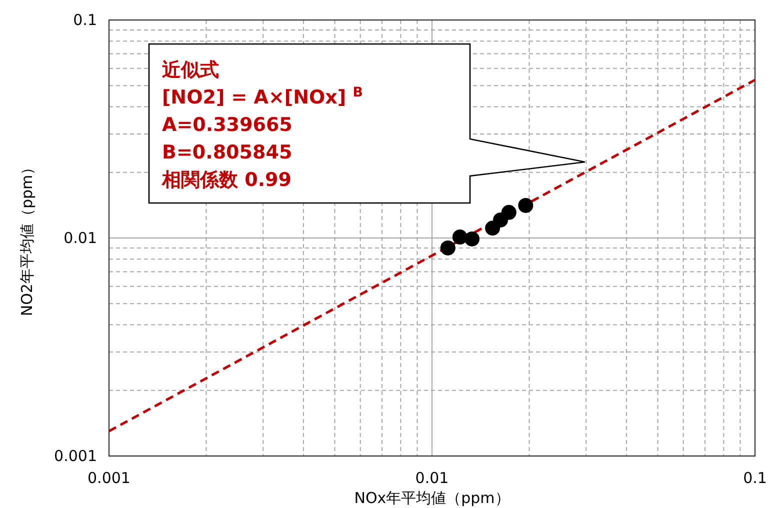  I want to click on y-tick-label: 0.01, so click(80, 238).